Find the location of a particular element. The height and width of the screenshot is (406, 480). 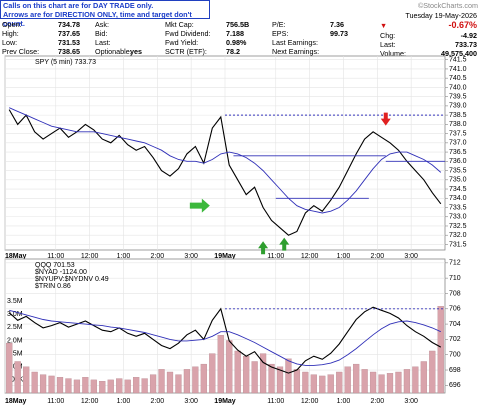

quote-label: Mkt Cap: is located at coordinates (179, 24).